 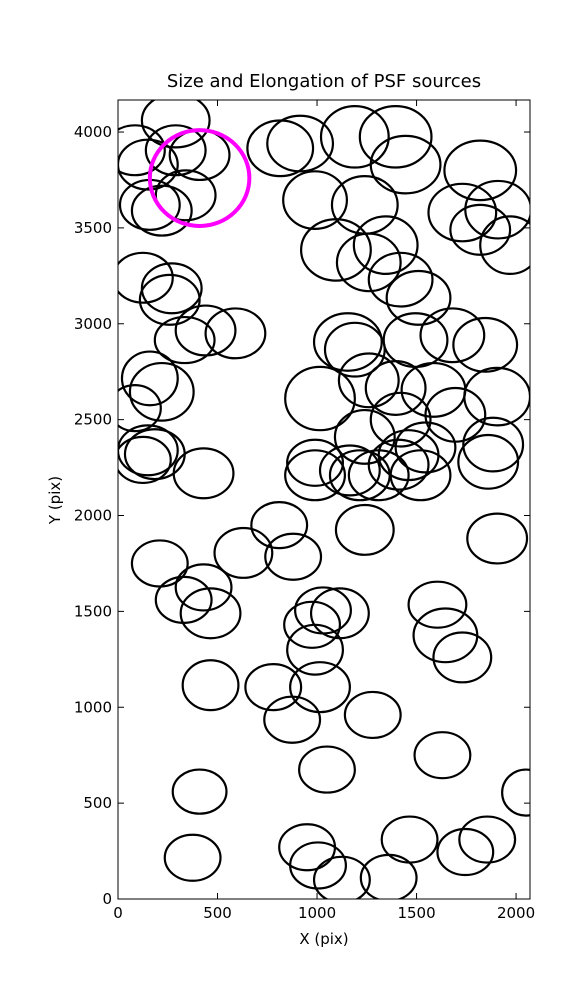 I want to click on x-tick-label: 1000, so click(x=317, y=913).